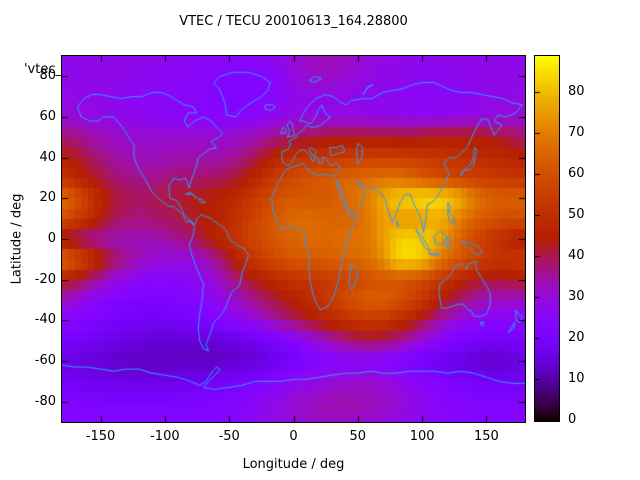 Image resolution: width=640 pixels, height=480 pixels. Describe the element at coordinates (45, 401) in the screenshot. I see `y-tick-label: -80` at that location.